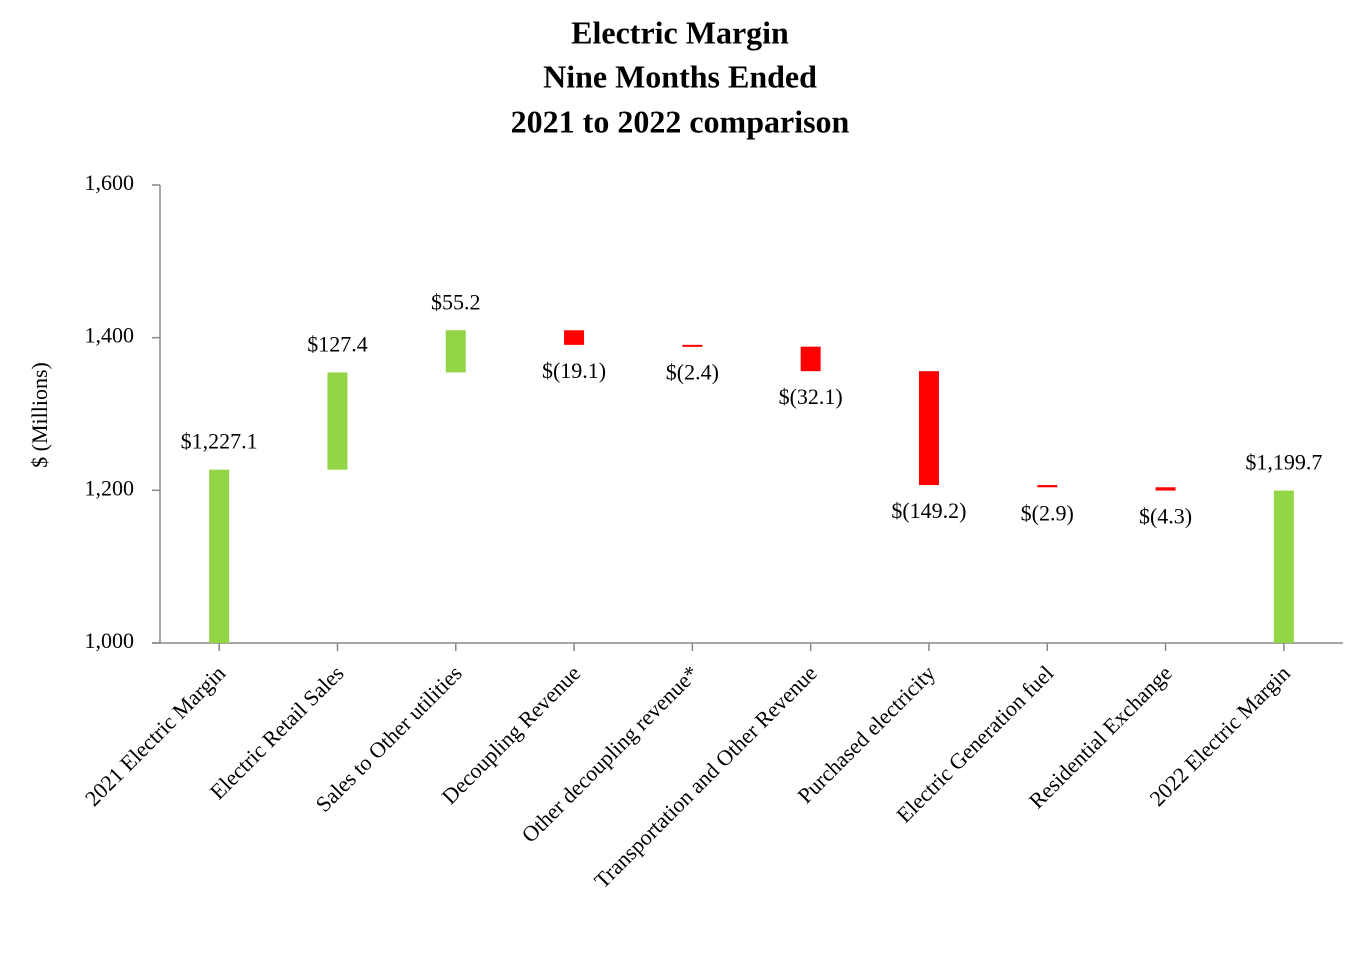  What do you see at coordinates (811, 396) in the screenshot?
I see `data-label: $(32.1)` at bounding box center [811, 396].